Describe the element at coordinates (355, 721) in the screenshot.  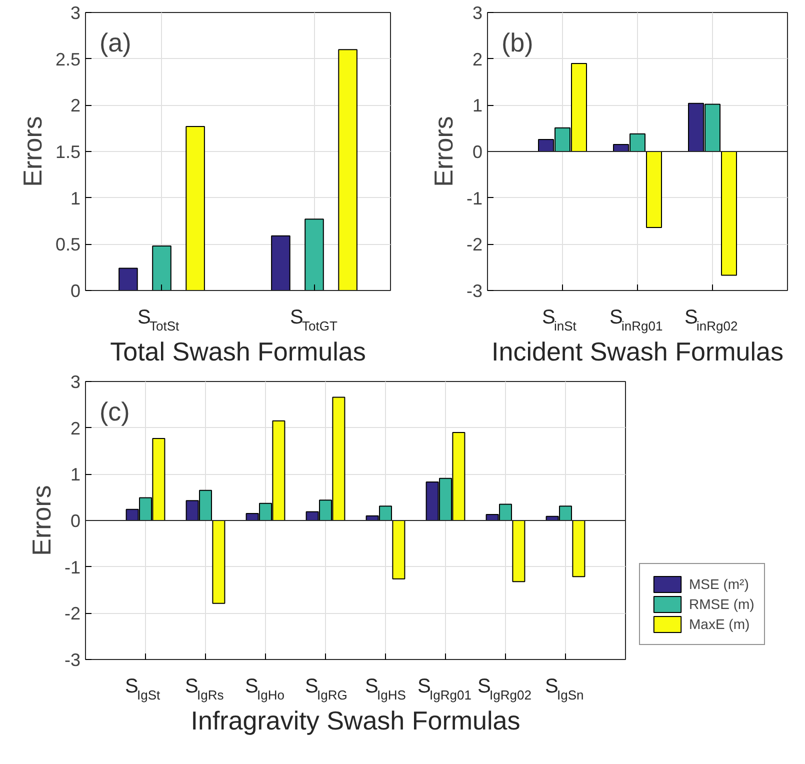
I see `x-axis-title: Infragravity Swash Formulas` at that location.